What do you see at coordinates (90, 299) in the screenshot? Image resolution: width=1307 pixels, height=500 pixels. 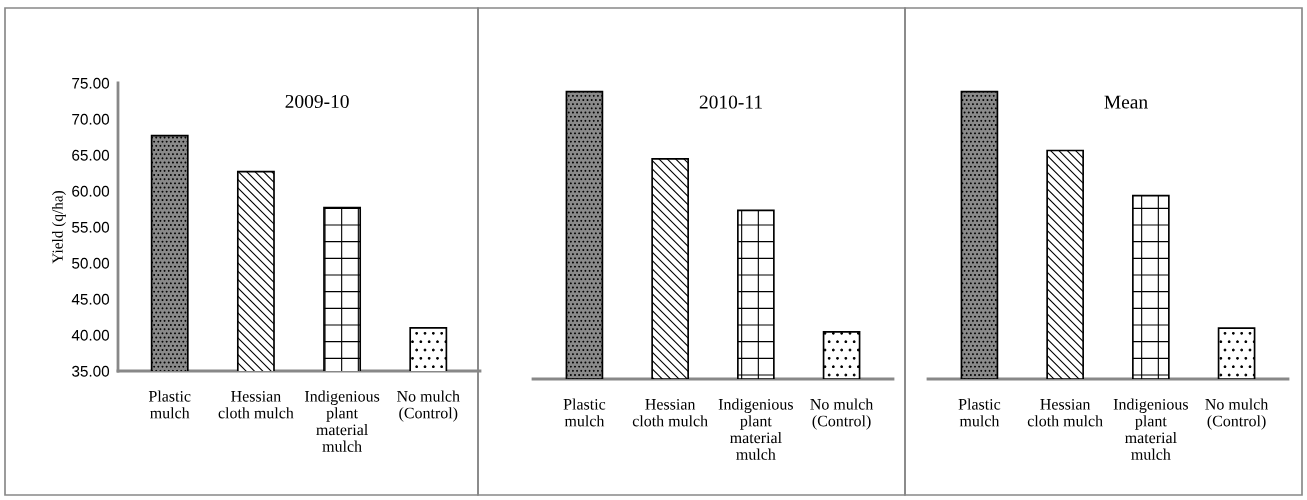 I see `y-tick-label: 45.00` at bounding box center [90, 299].